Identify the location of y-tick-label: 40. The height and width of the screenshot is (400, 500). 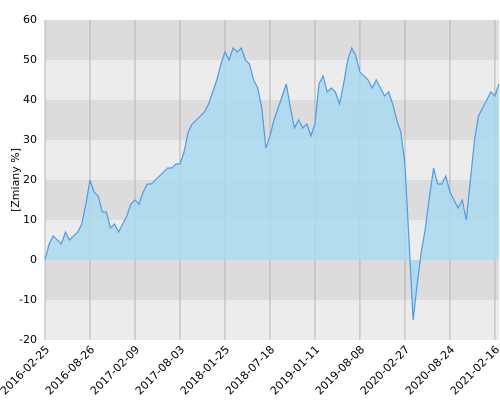
(30, 99).